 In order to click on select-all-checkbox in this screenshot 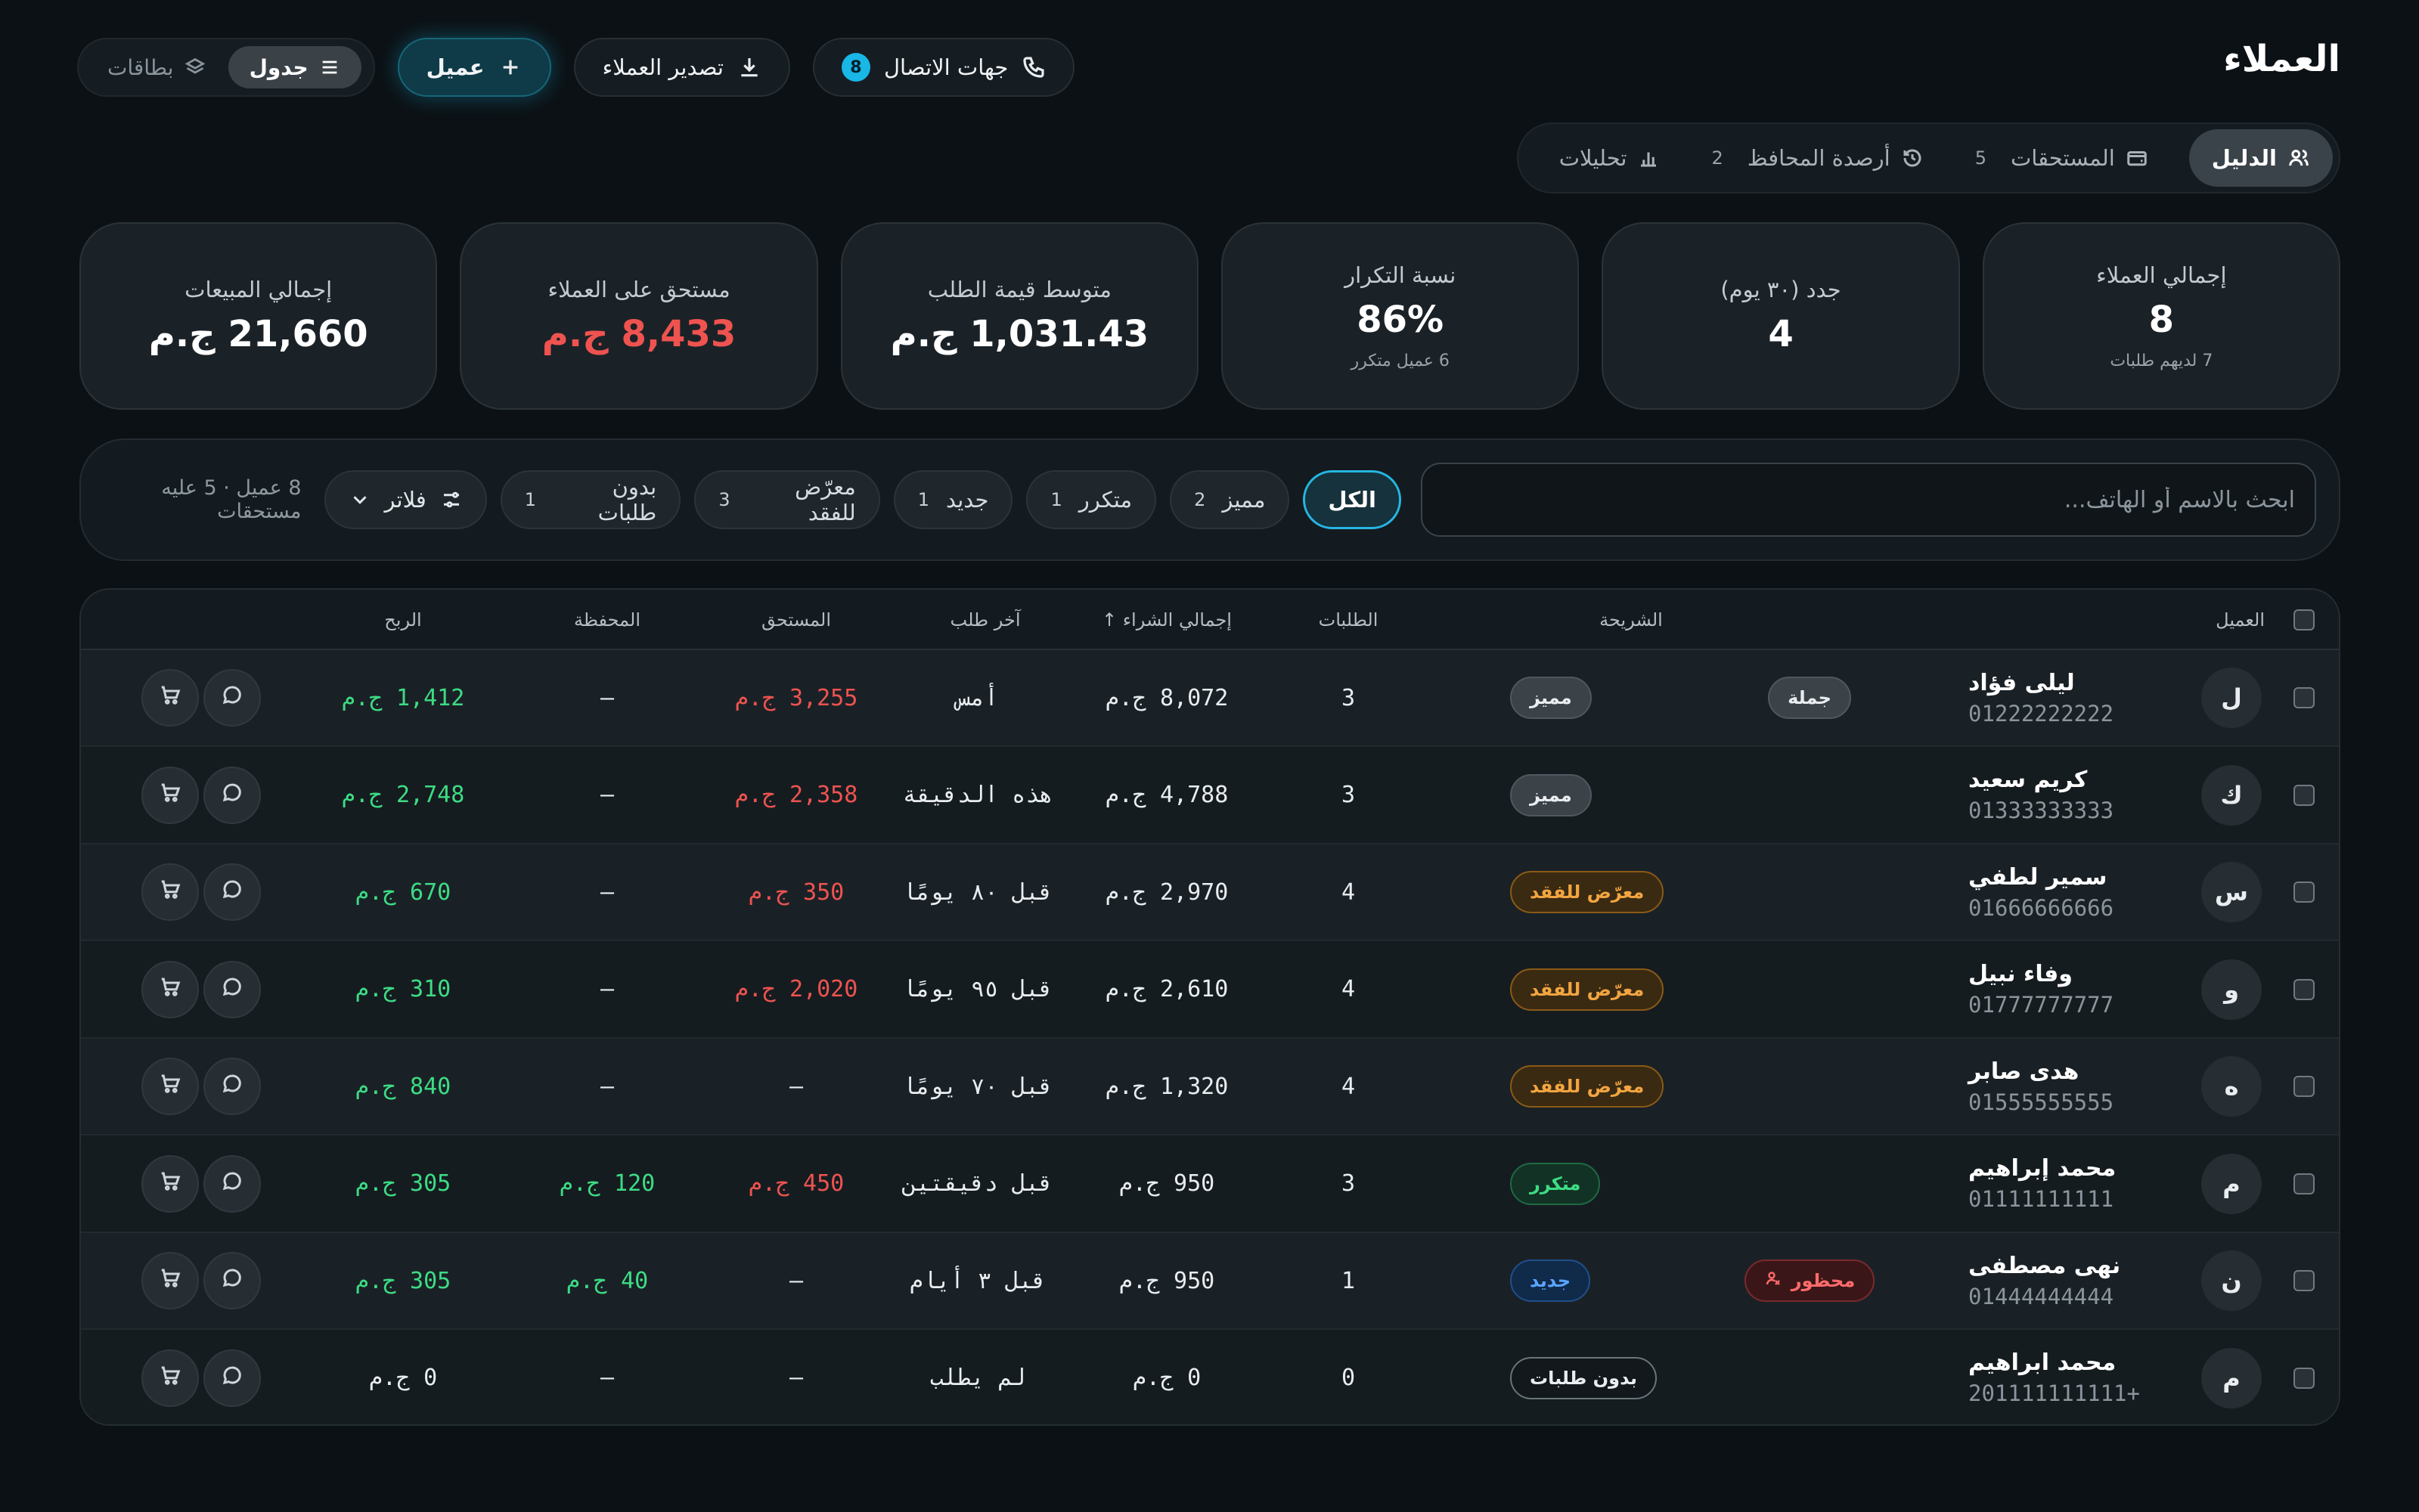, I will do `click(2304, 620)`.